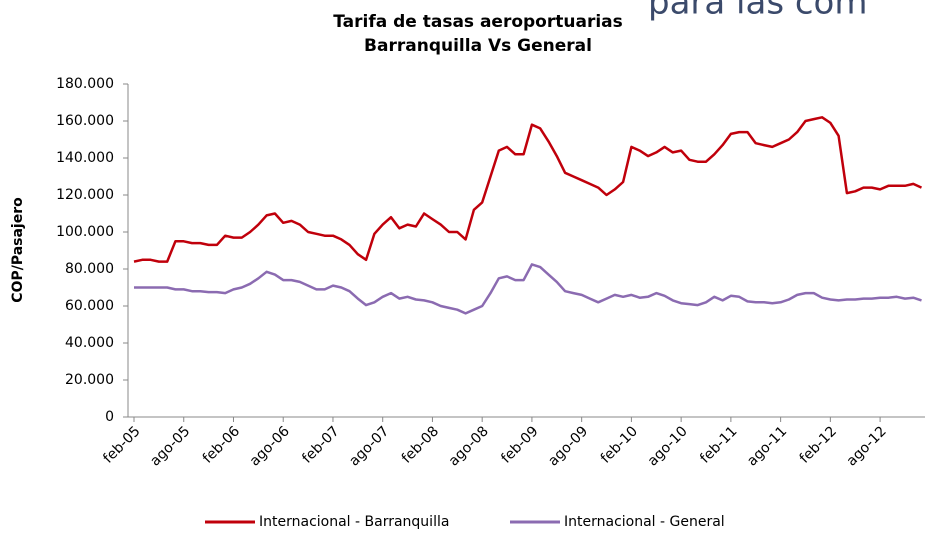 The height and width of the screenshot is (533, 925). What do you see at coordinates (18, 250) in the screenshot?
I see `y-axis-label: COP/Pasajero` at bounding box center [18, 250].